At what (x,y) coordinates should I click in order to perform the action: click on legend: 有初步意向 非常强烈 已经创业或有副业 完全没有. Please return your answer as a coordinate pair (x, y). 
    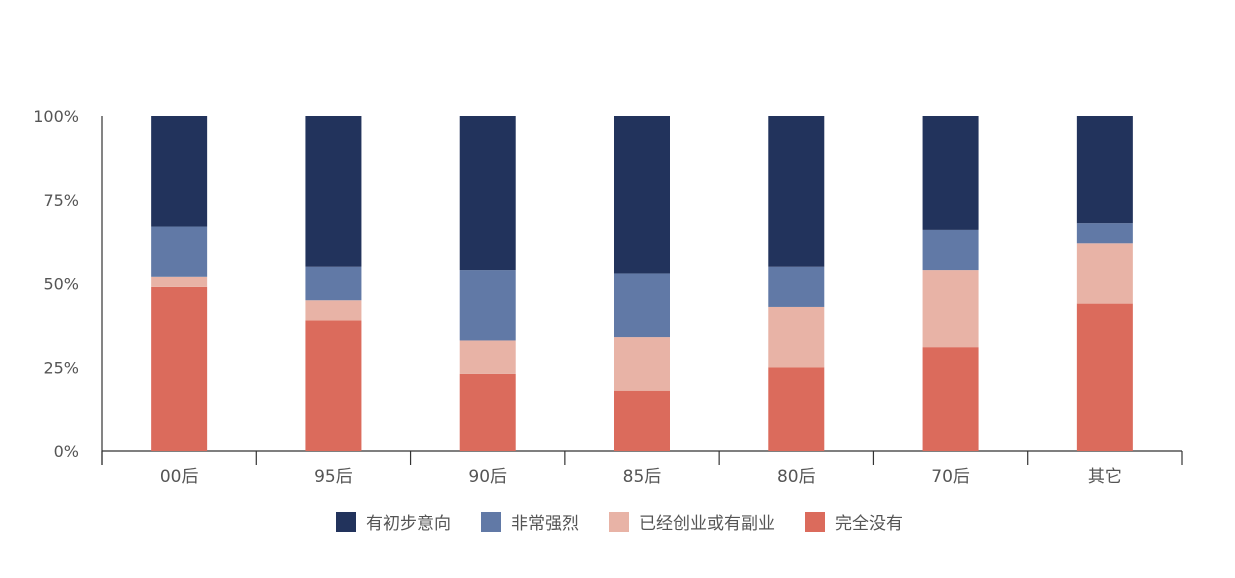
    Looking at the image, I should click on (619, 523).